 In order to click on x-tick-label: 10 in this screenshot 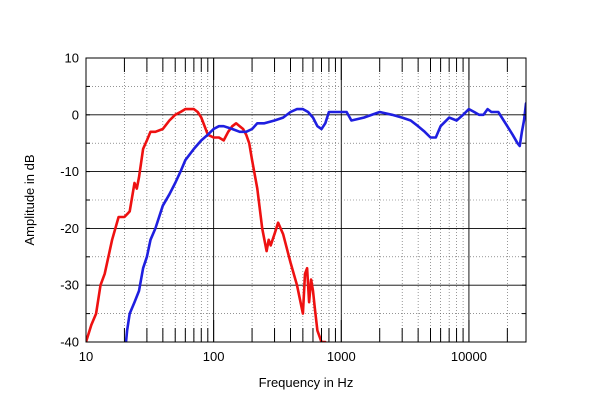, I will do `click(86, 356)`.